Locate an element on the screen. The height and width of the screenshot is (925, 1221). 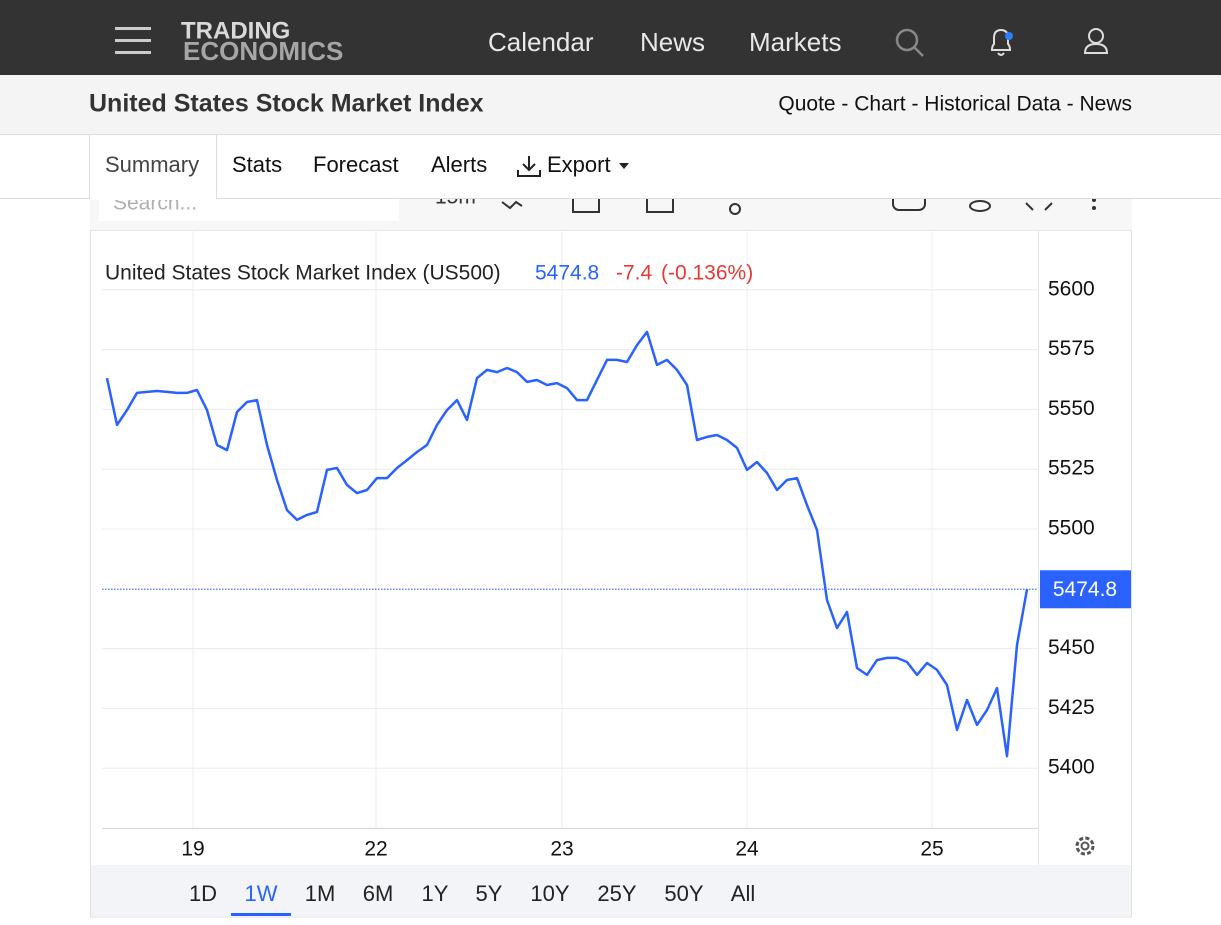
interval: 15m is located at coordinates (455, 197).